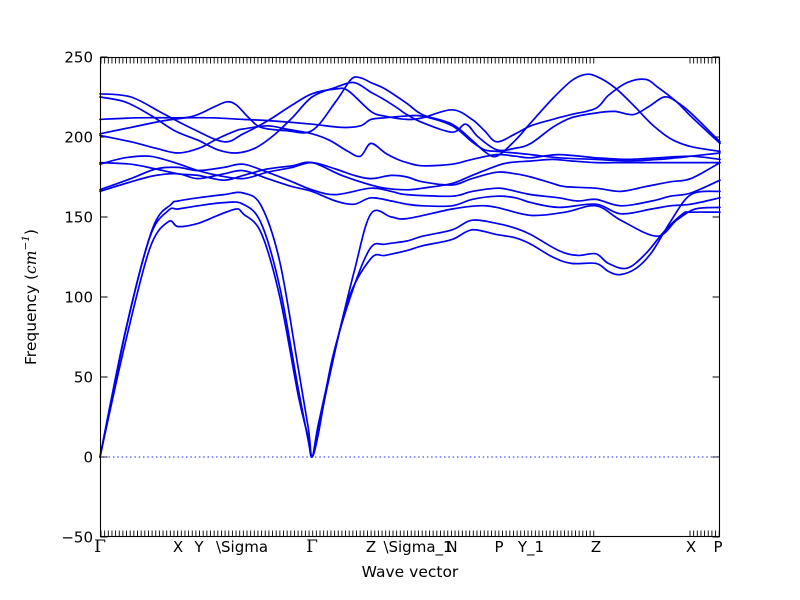 The height and width of the screenshot is (600, 800). What do you see at coordinates (78, 138) in the screenshot?
I see `y-tick-label: 200` at bounding box center [78, 138].